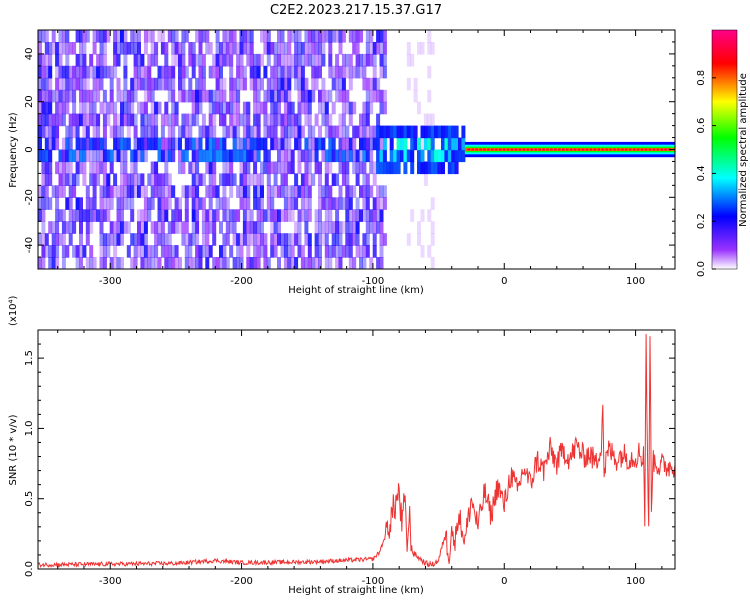 This screenshot has height=600, width=750. I want to click on x-tick-label: -300, so click(110, 581).